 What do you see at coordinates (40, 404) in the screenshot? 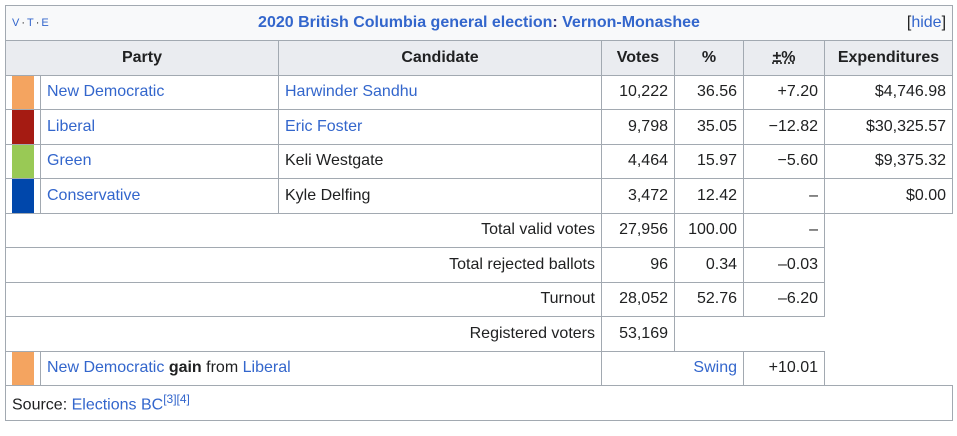
I see `source-prefix: Source:` at bounding box center [40, 404].